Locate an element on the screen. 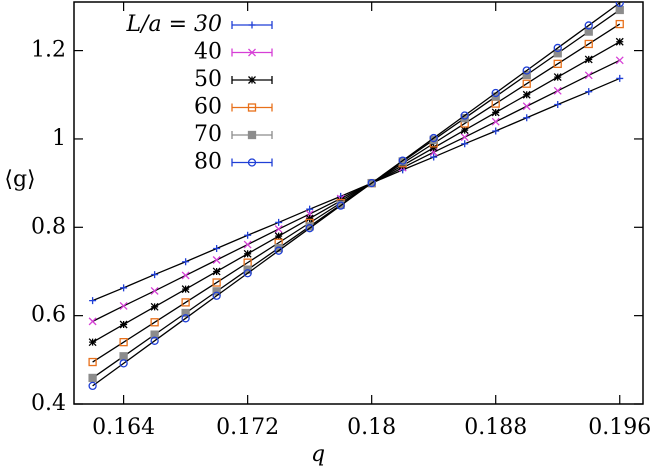  y-axis-label: ⟨g⟩ is located at coordinates (19, 179).